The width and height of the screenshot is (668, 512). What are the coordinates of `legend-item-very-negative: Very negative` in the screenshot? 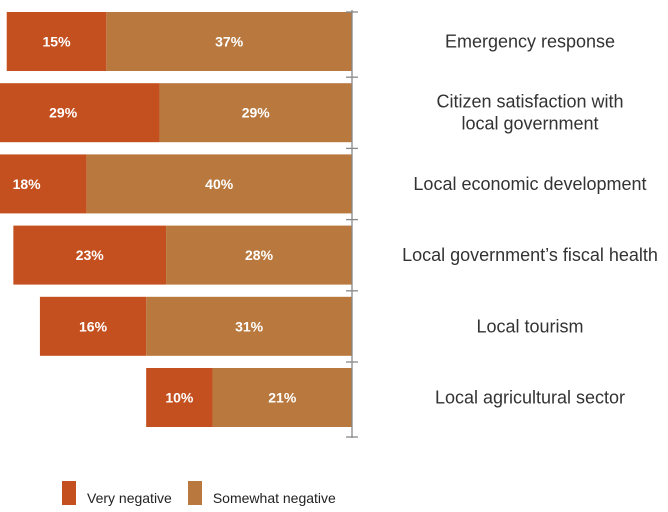 It's located at (117, 493).